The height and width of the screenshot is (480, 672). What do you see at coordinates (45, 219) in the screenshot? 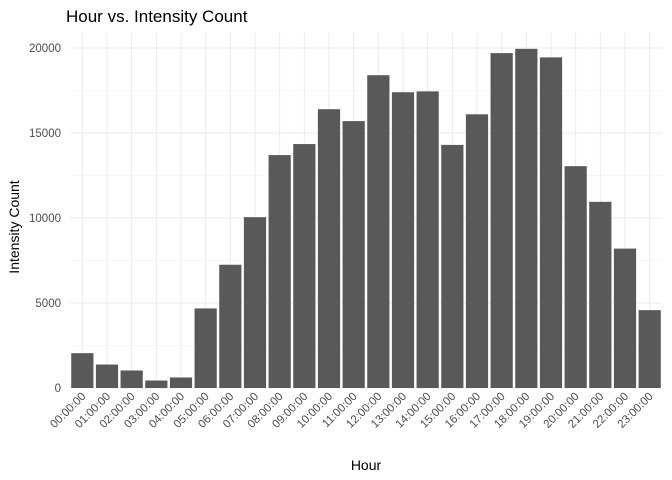
I see `y-tick-label: 10000` at bounding box center [45, 219].